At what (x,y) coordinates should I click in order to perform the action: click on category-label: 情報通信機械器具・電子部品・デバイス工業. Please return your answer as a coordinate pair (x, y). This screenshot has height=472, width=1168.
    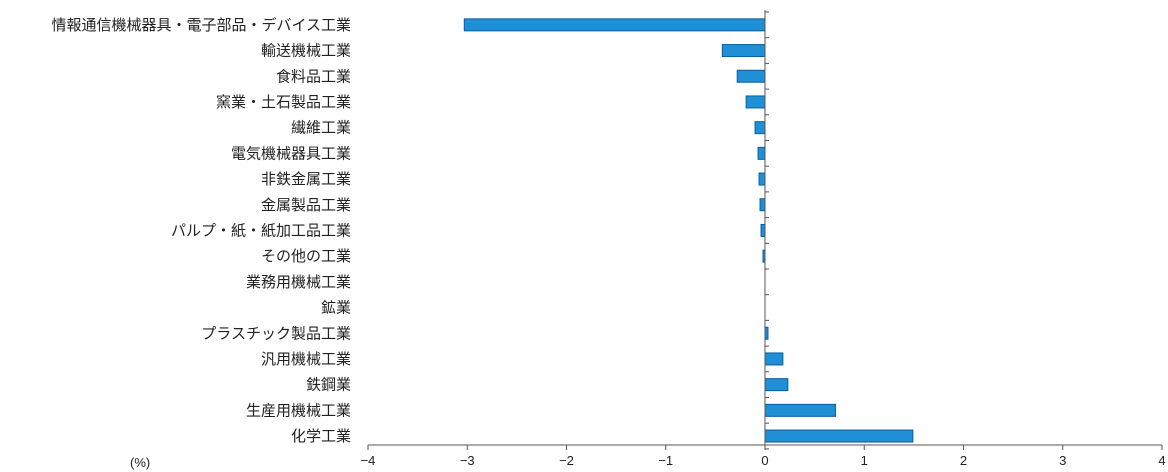
    Looking at the image, I should click on (201, 25).